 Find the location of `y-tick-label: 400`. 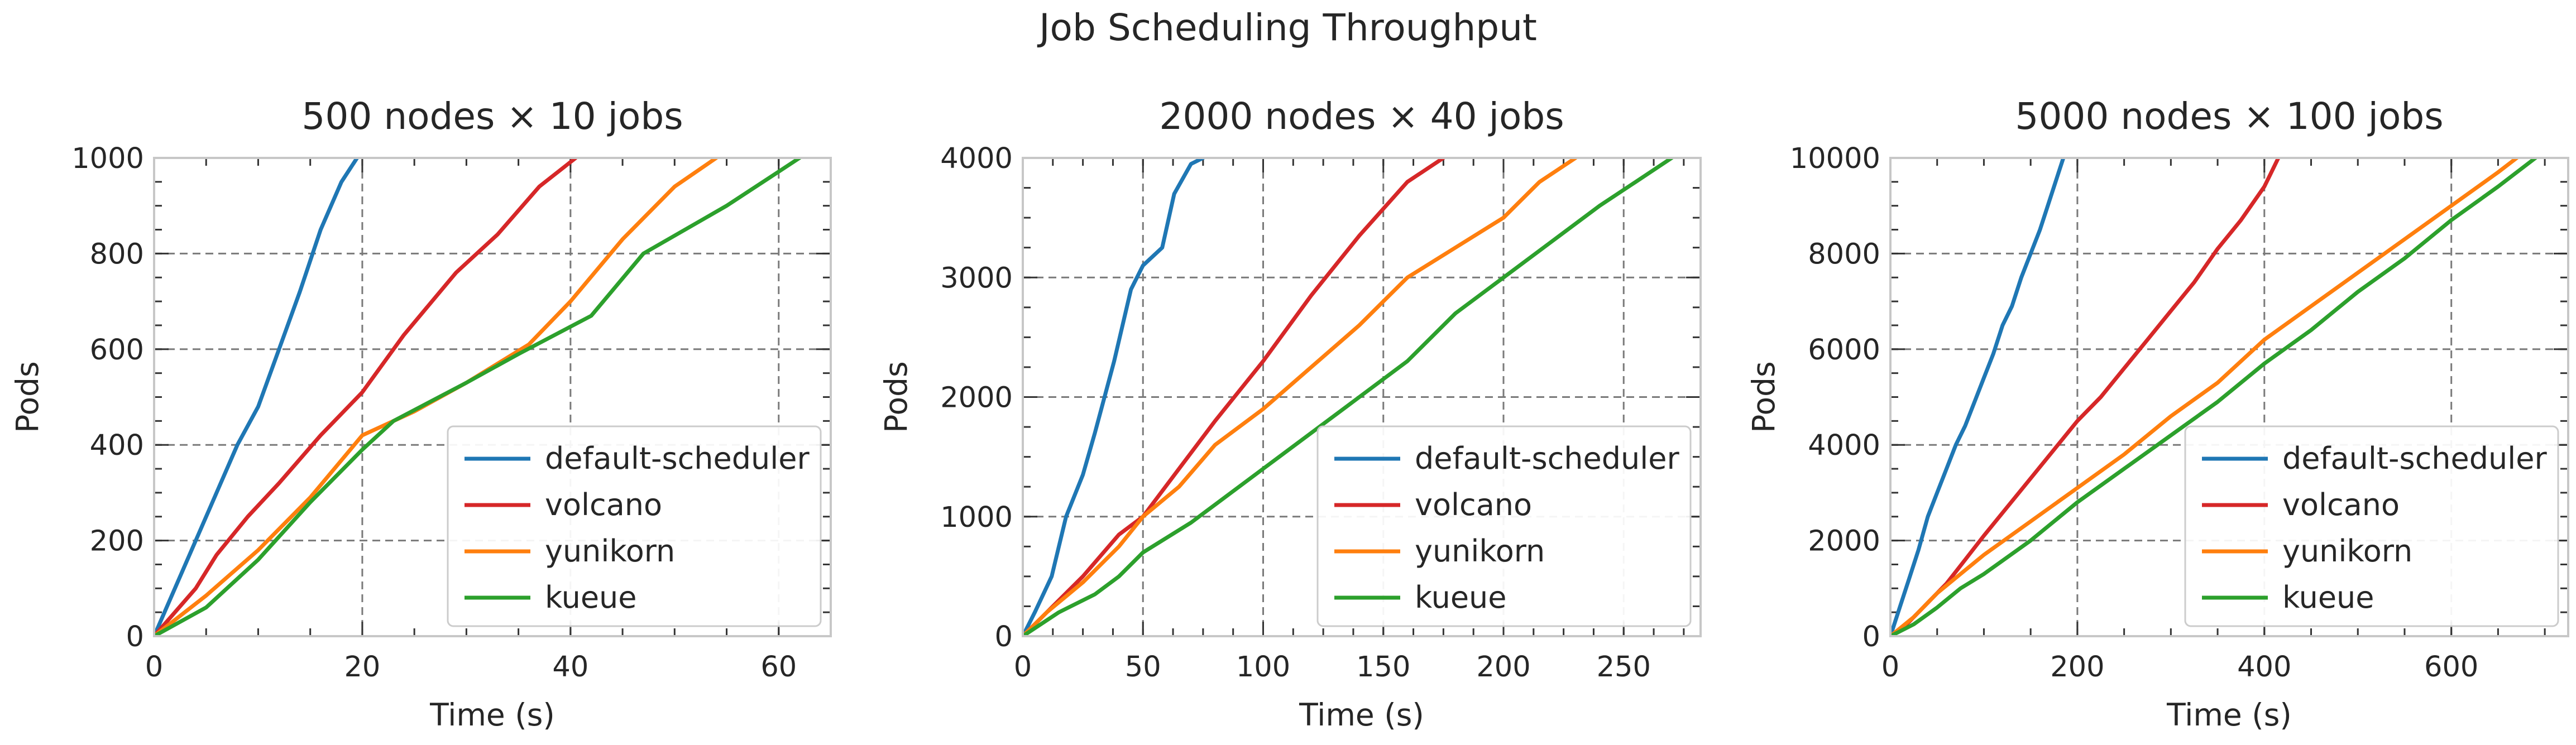

y-tick-label: 400 is located at coordinates (117, 445).